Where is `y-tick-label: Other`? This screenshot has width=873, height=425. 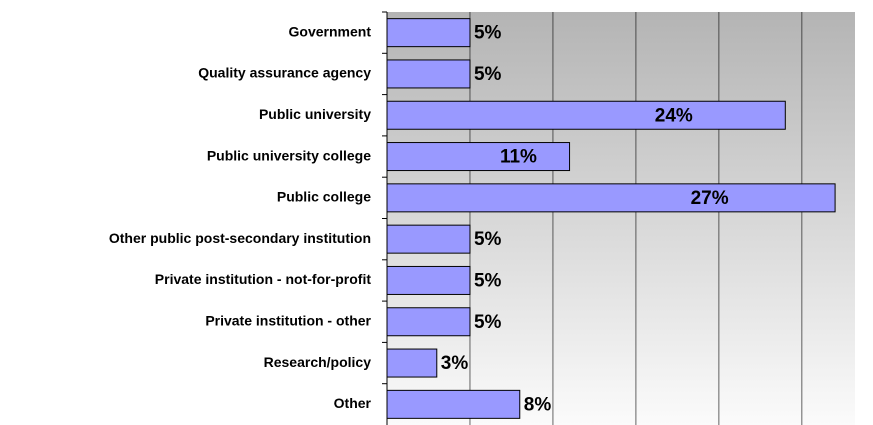
y-tick-label: Other is located at coordinates (353, 403).